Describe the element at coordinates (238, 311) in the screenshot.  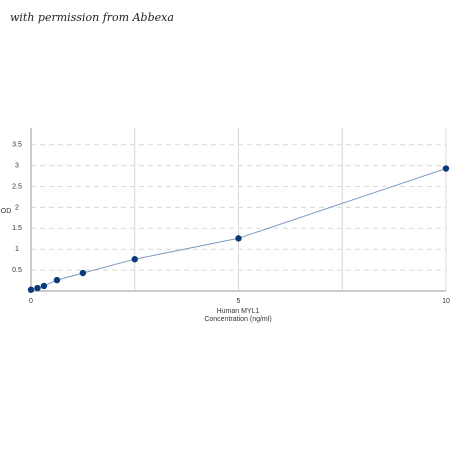
I see `x-axis-label: Human MYL1` at that location.